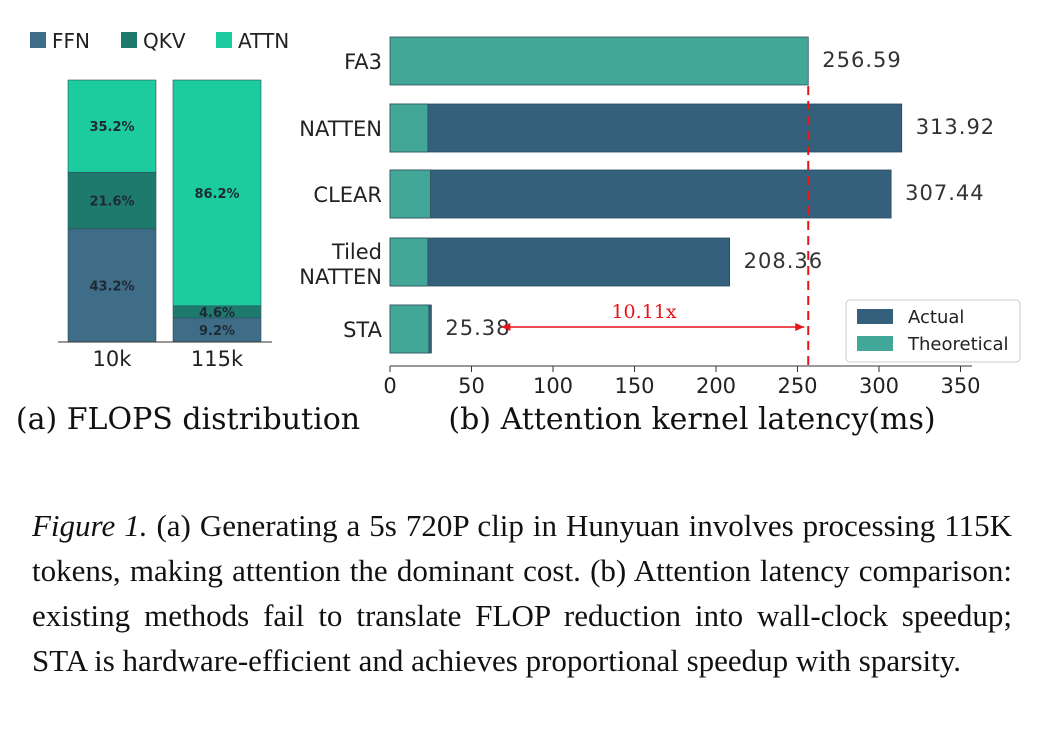 Image resolution: width=1047 pixels, height=747 pixels. What do you see at coordinates (960, 386) in the screenshot?
I see `x-tick-label-350: 350` at bounding box center [960, 386].